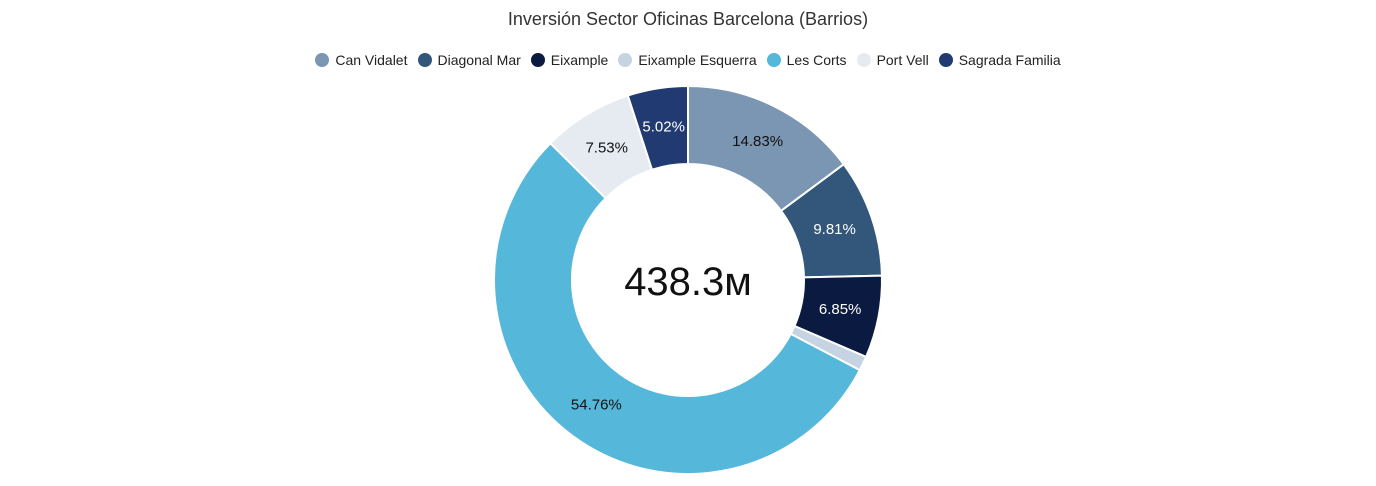 The height and width of the screenshot is (486, 1376). I want to click on legend-label: Sagrada Familia, so click(1009, 60).